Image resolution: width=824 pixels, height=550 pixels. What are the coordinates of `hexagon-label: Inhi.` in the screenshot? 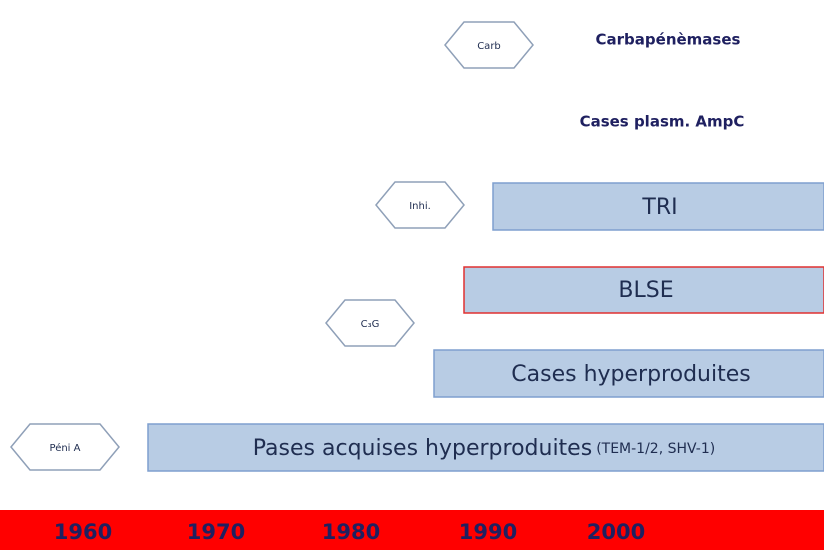 It's located at (420, 206).